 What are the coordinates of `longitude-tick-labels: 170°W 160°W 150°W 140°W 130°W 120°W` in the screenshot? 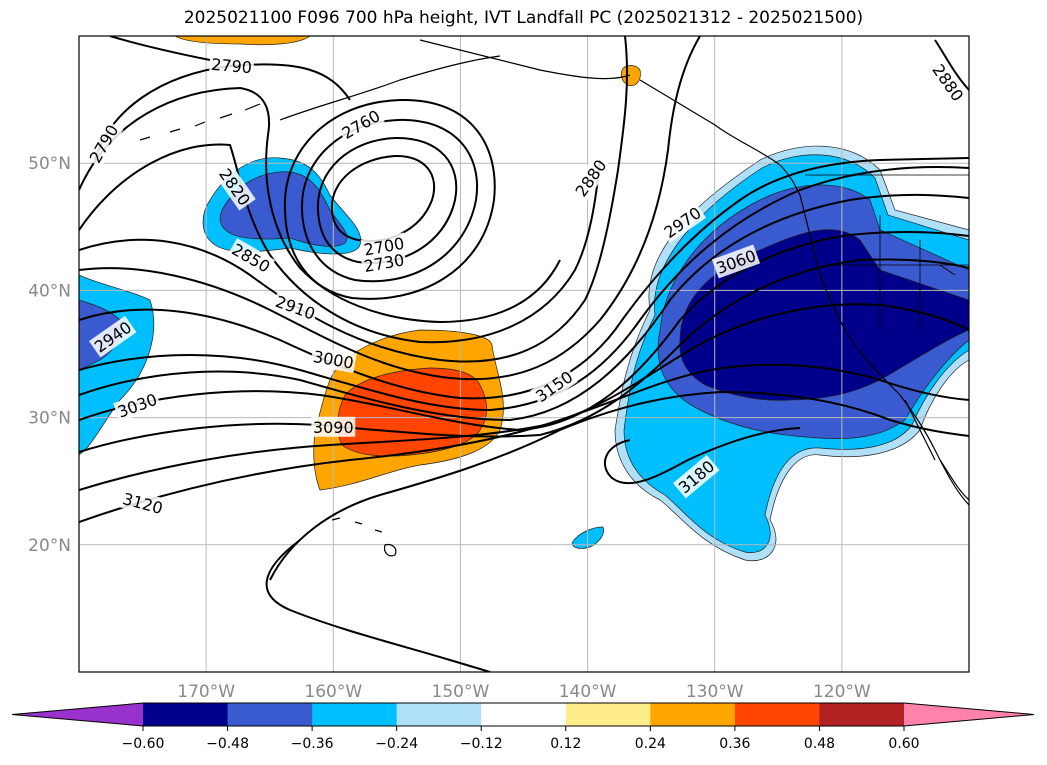 It's located at (524, 692).